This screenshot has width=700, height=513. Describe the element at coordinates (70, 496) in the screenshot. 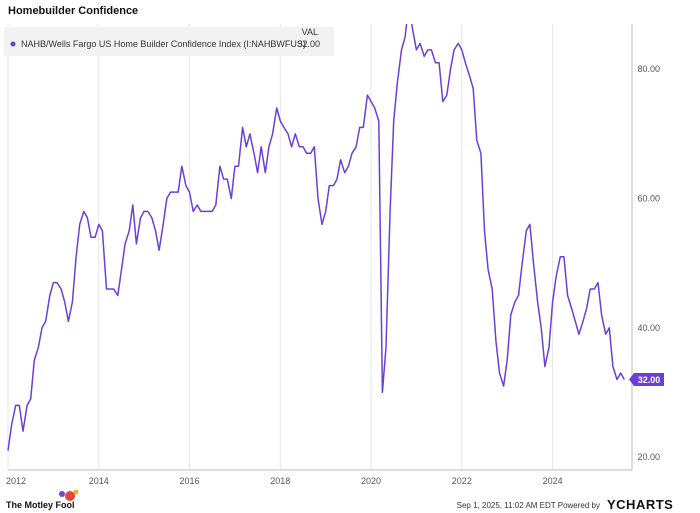

I see `jester-hat-icon` at that location.